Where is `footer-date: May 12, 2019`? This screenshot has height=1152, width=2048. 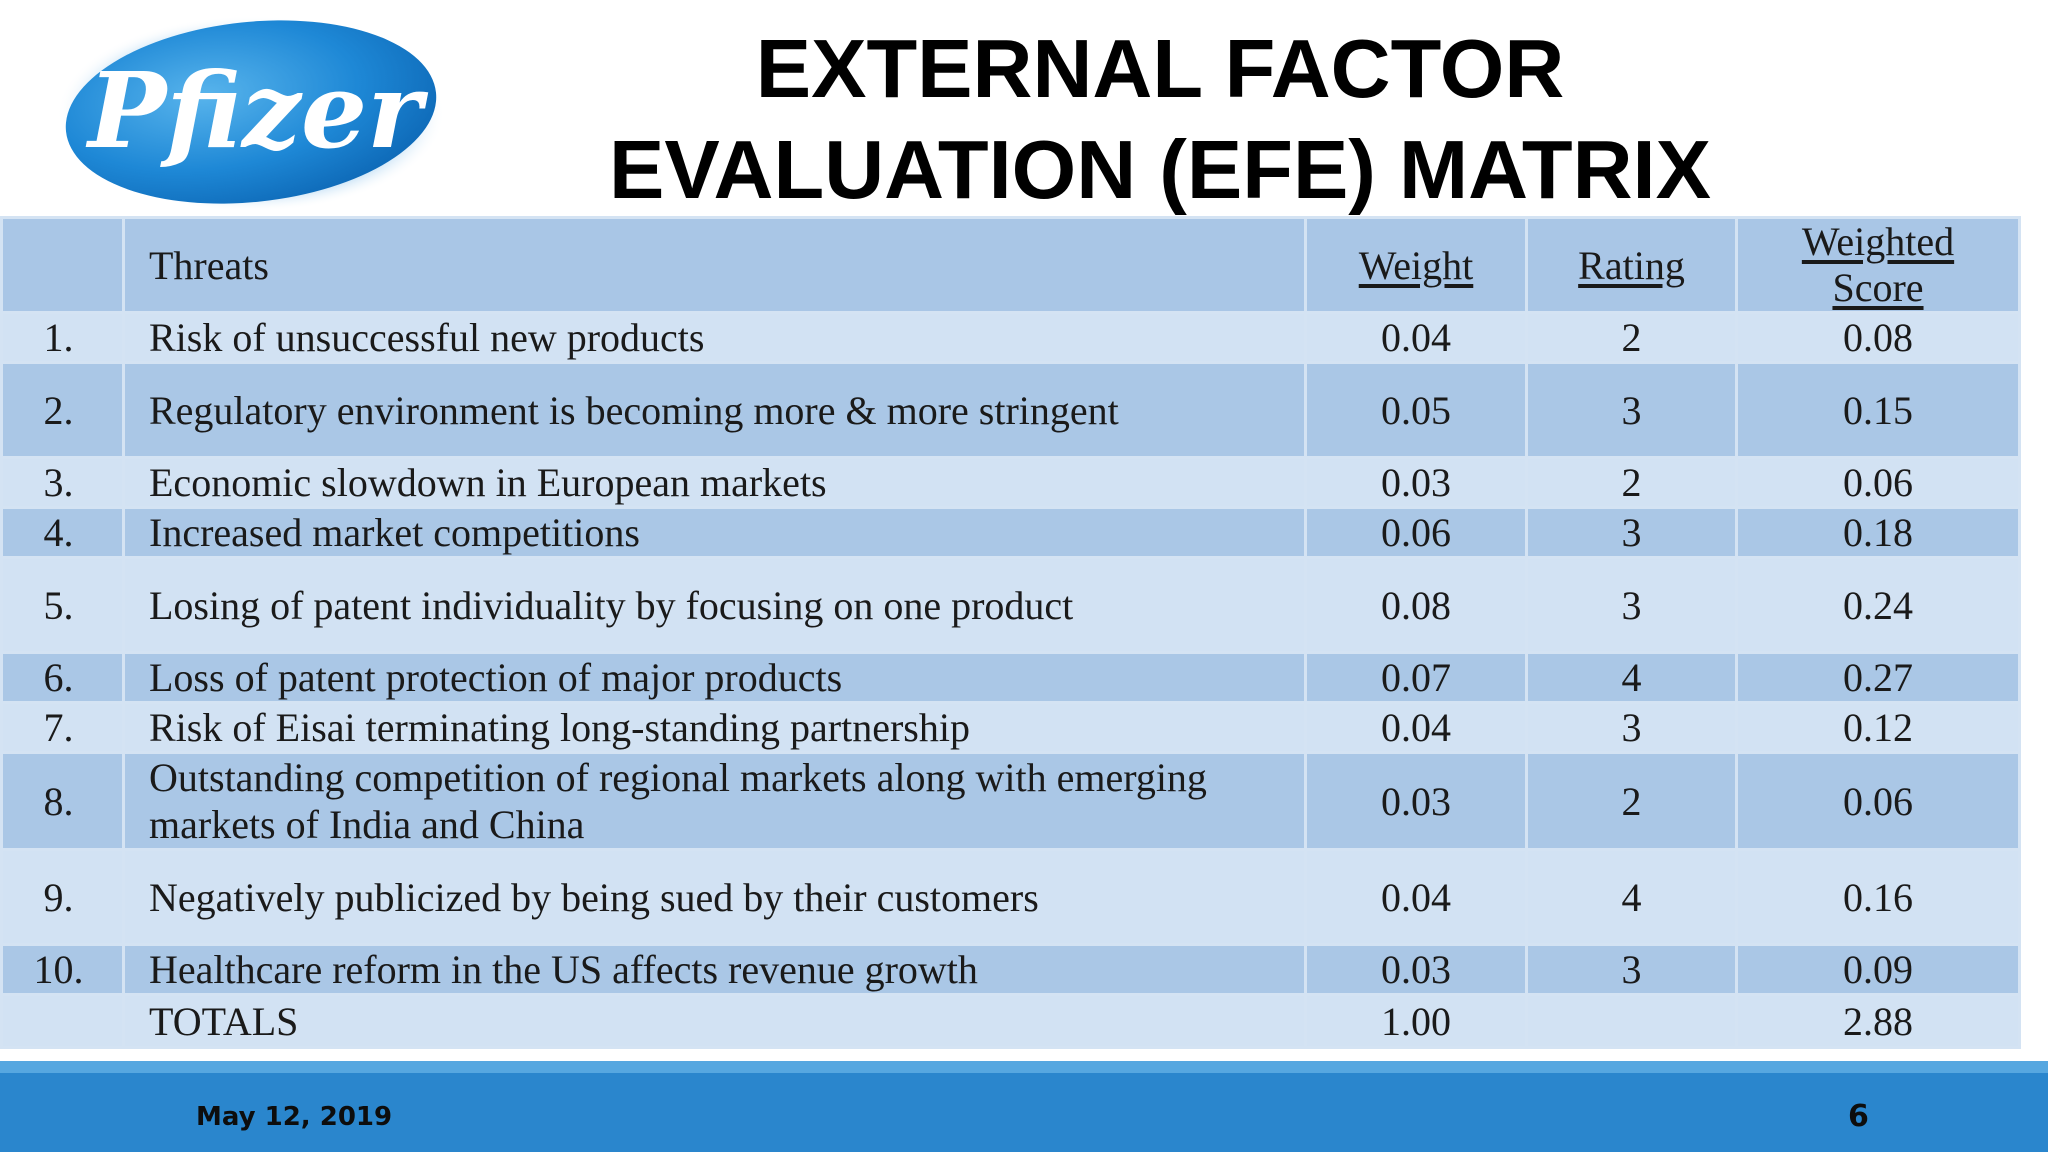
footer-date: May 12, 2019 is located at coordinates (294, 1117).